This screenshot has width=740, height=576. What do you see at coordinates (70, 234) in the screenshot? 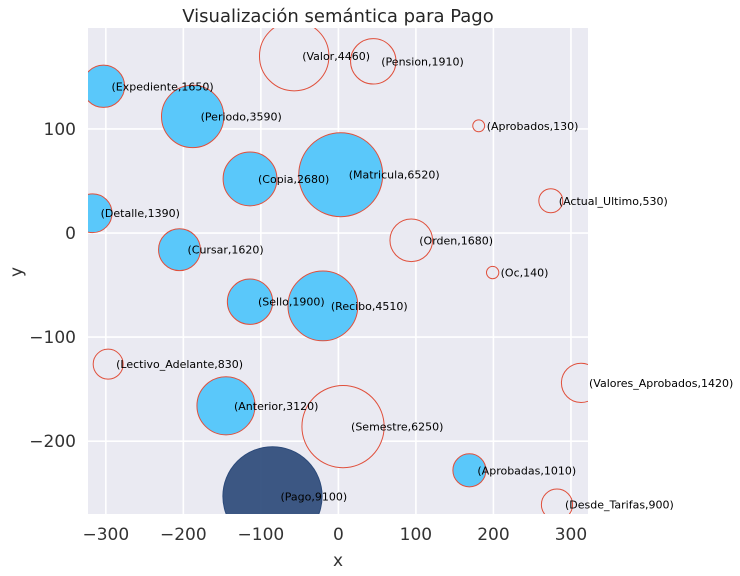
I see `y-tick-label: 0` at bounding box center [70, 234].